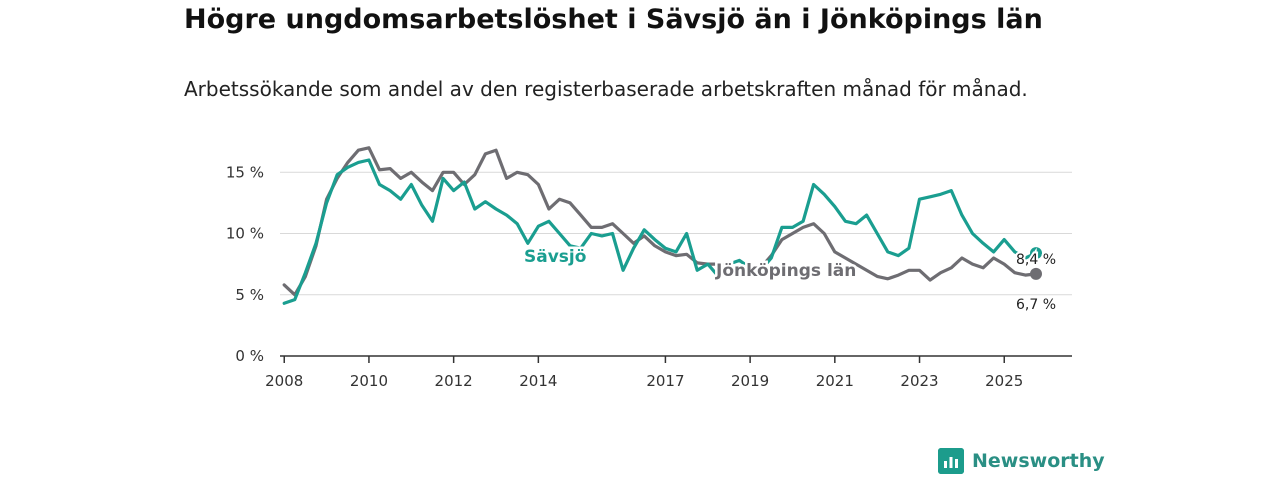 The height and width of the screenshot is (480, 1280). Describe the element at coordinates (369, 381) in the screenshot. I see `x-tick-label: 2010` at that location.